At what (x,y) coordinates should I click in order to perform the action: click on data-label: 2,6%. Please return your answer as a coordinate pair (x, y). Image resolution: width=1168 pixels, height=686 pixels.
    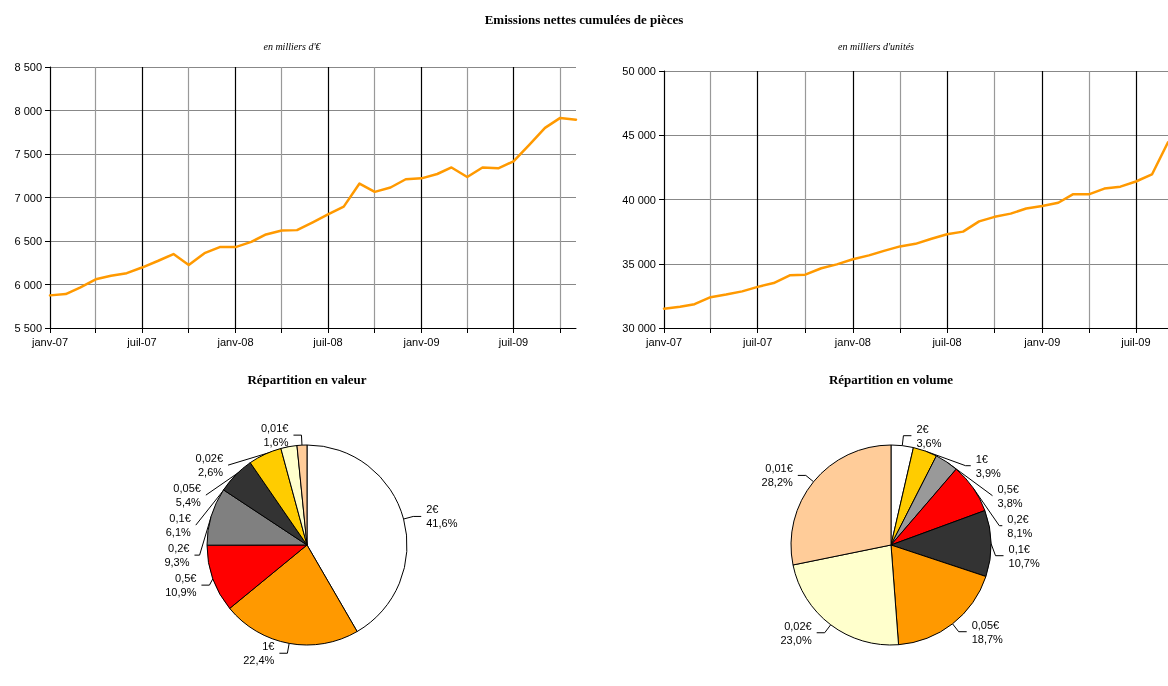
    Looking at the image, I should click on (211, 472).